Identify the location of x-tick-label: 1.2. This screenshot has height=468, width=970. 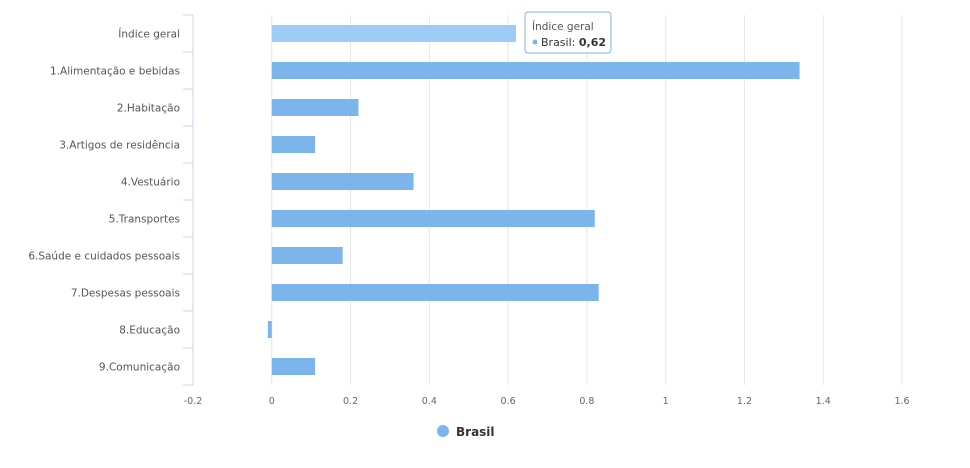
(744, 401).